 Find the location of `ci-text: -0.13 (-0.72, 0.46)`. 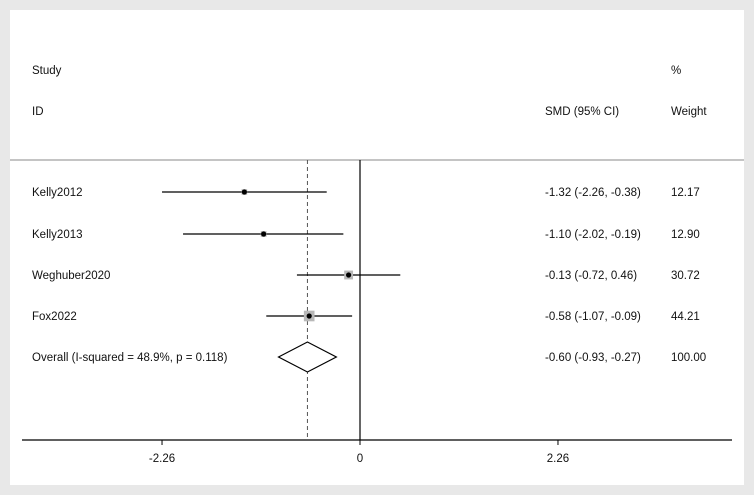

ci-text: -0.13 (-0.72, 0.46) is located at coordinates (591, 276).